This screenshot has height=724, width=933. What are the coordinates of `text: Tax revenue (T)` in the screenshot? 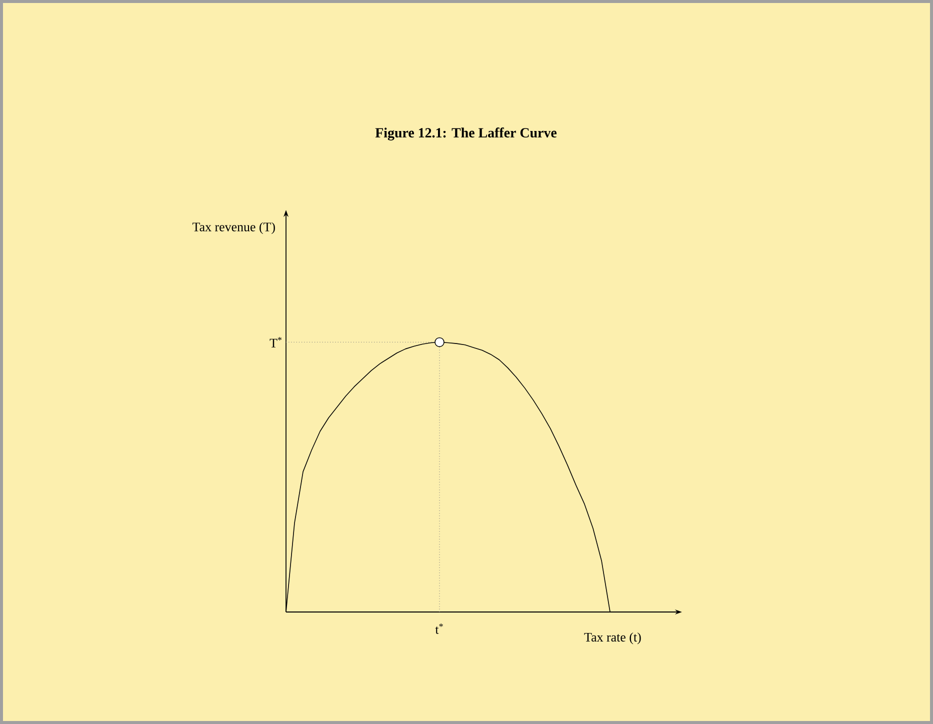 It's located at (233, 228).